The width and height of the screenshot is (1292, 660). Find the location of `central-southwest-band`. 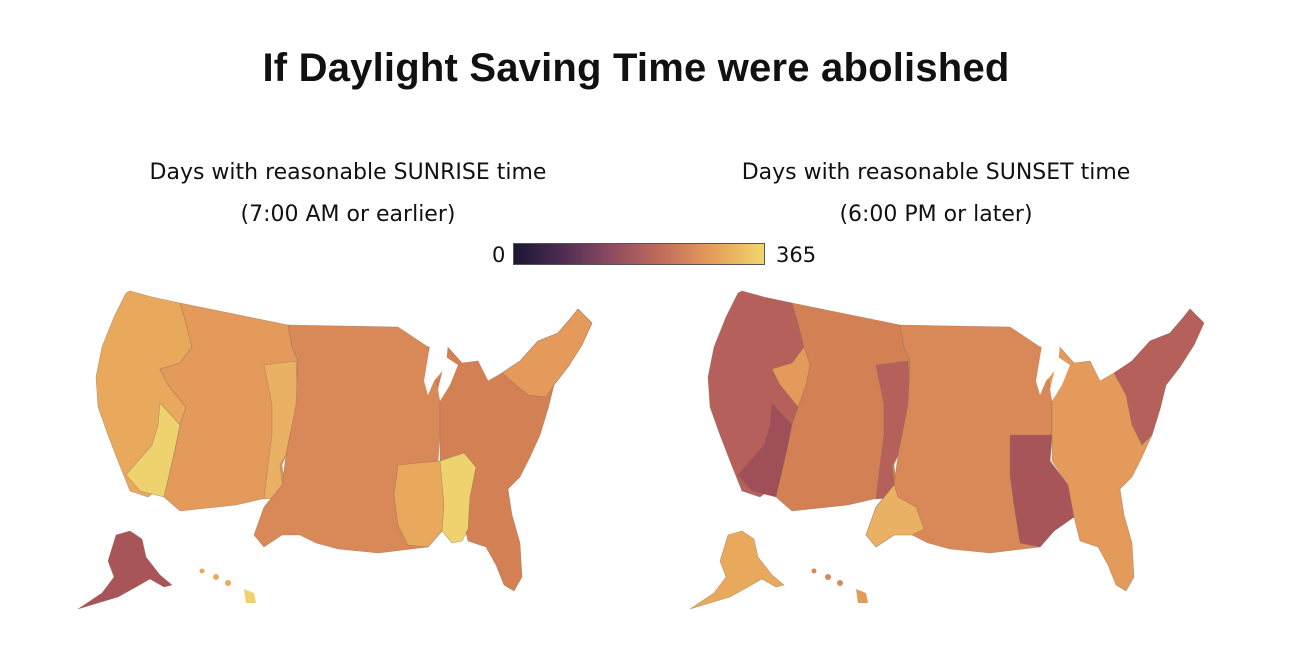

central-southwest-band is located at coordinates (895, 516).